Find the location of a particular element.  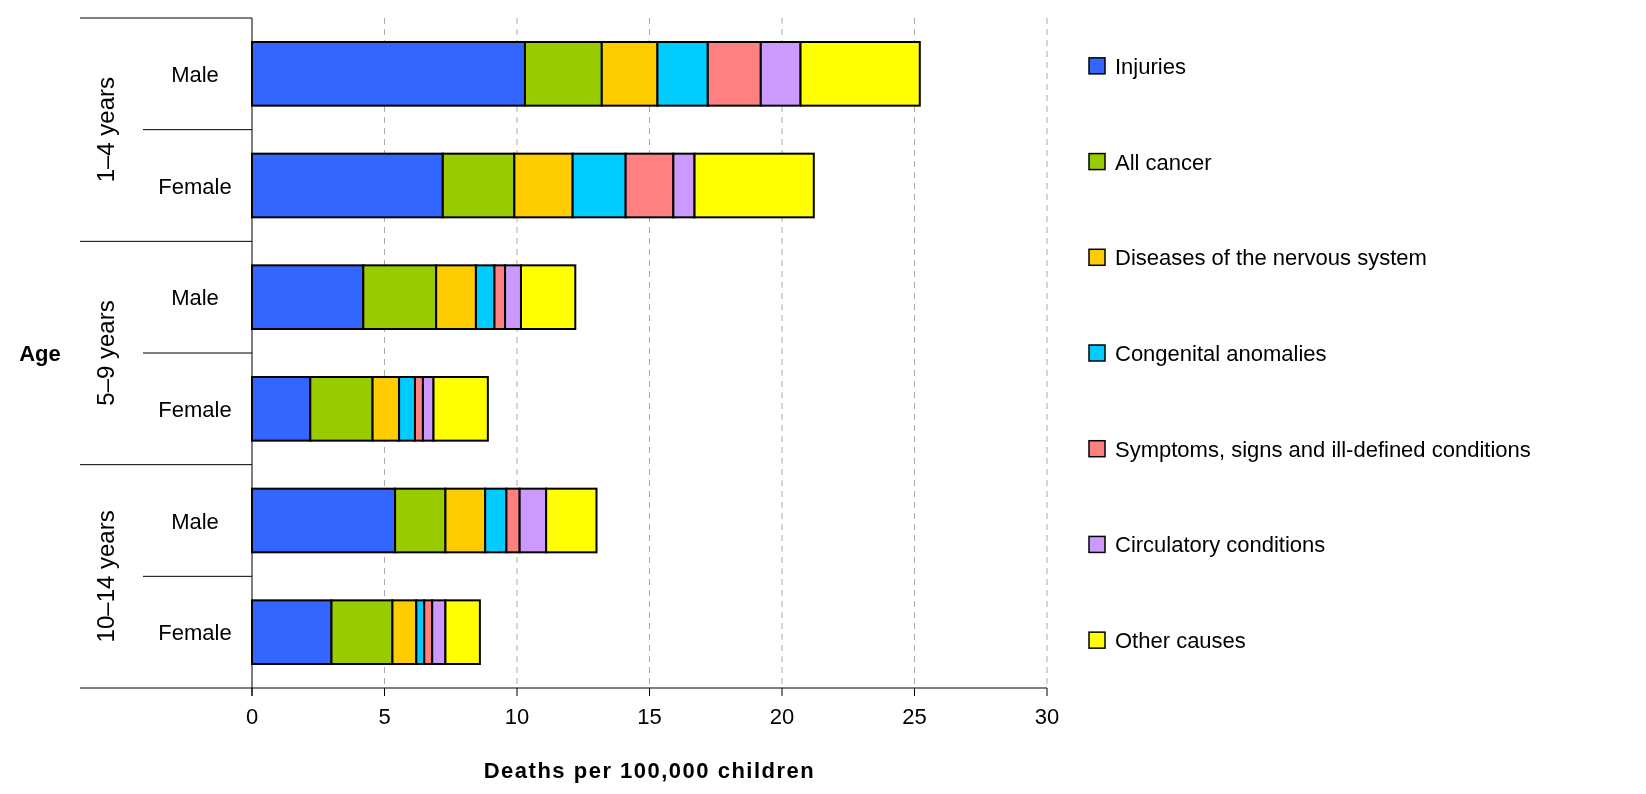

x-axis-title: Deaths per 100,000 children is located at coordinates (649, 770).